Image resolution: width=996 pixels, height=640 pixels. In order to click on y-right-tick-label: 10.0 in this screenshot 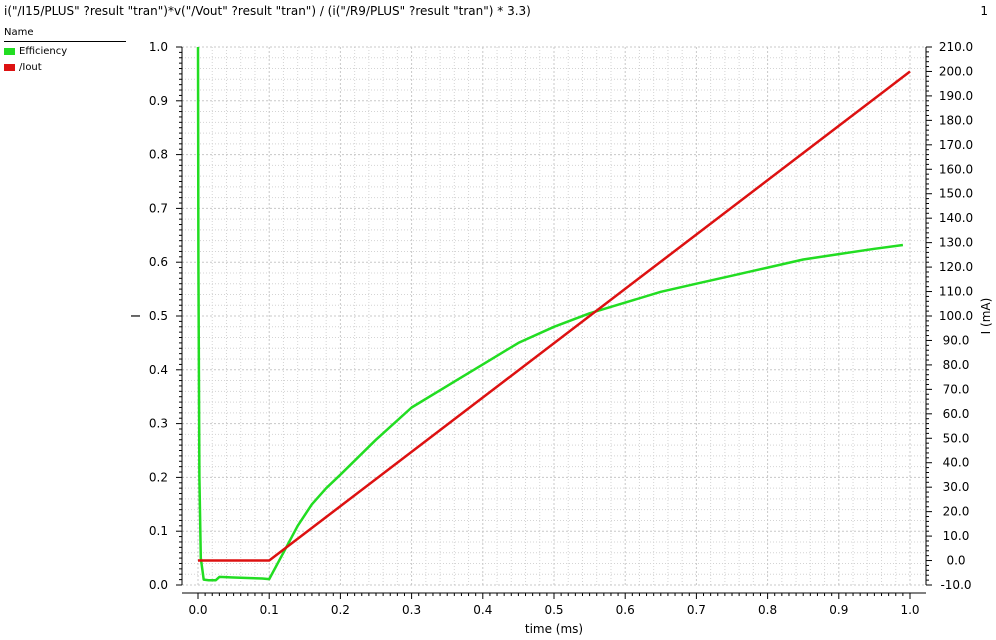, I will do `click(956, 536)`.